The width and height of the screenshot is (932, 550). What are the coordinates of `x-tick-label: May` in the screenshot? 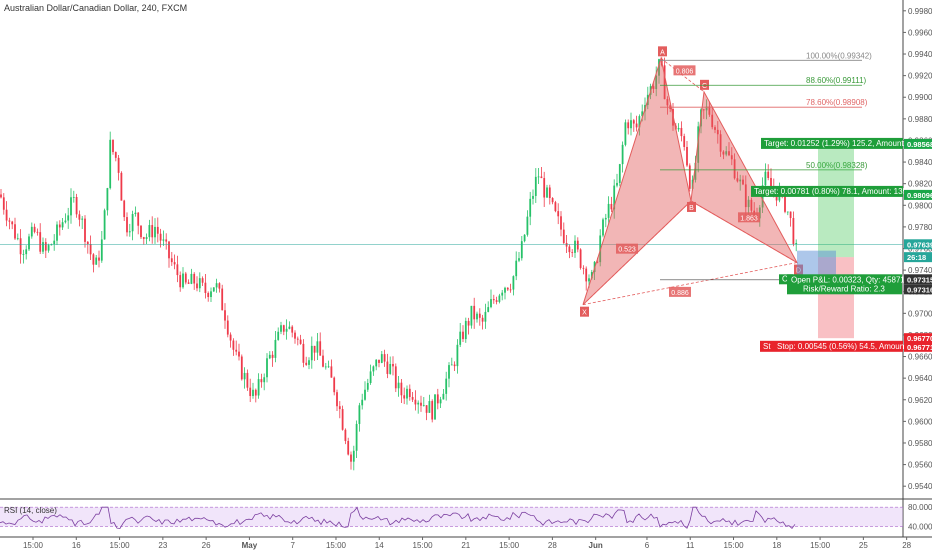 It's located at (250, 545).